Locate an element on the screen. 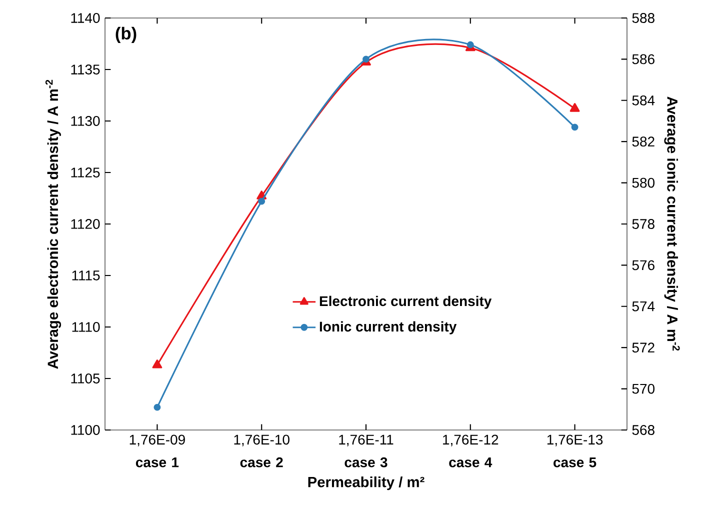 The height and width of the screenshot is (520, 703). y-tick-label: 1100 is located at coordinates (85, 430).